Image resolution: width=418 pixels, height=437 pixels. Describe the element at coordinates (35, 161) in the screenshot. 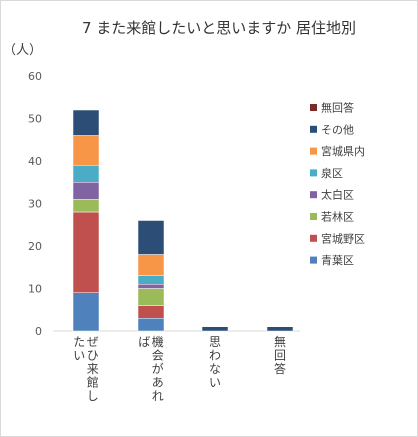

I see `y-tick-label: 40` at that location.